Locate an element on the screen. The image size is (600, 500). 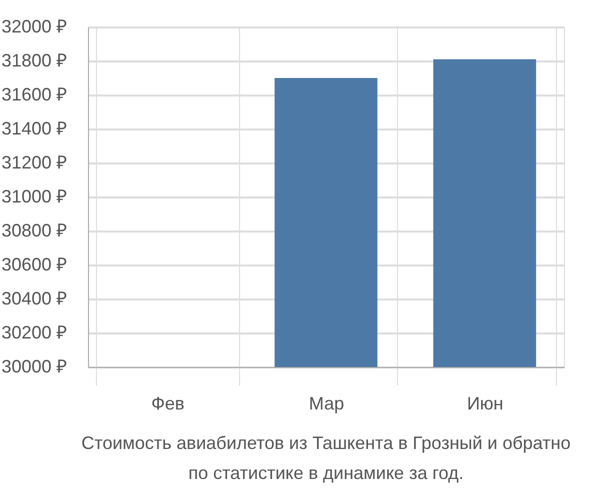
y-tick-label: 31200 ₽ is located at coordinates (33, 162).